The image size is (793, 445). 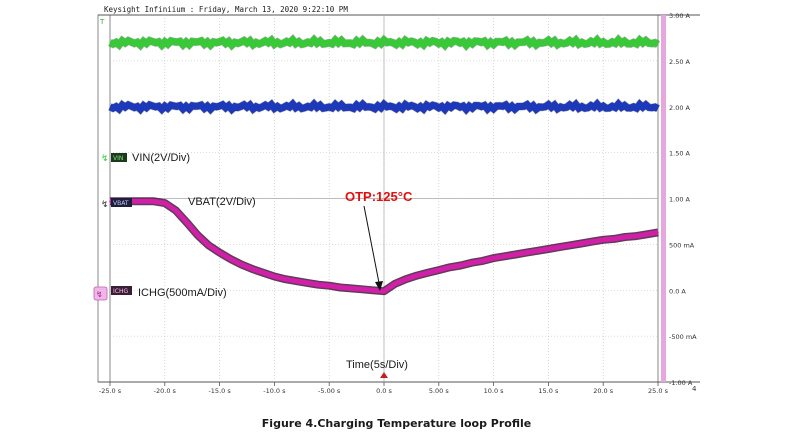 I want to click on otp-arrow, so click(x=372, y=247).